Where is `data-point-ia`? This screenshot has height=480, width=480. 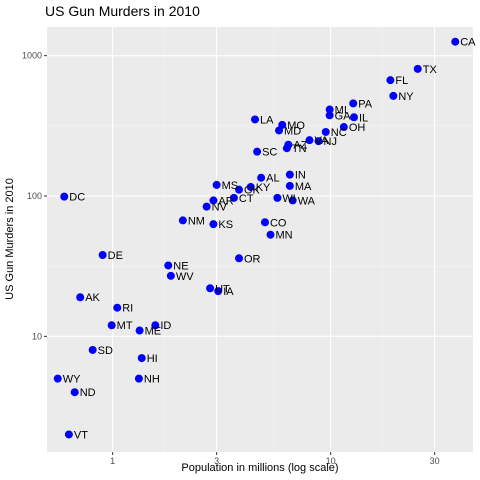
data-point-ia is located at coordinates (218, 291).